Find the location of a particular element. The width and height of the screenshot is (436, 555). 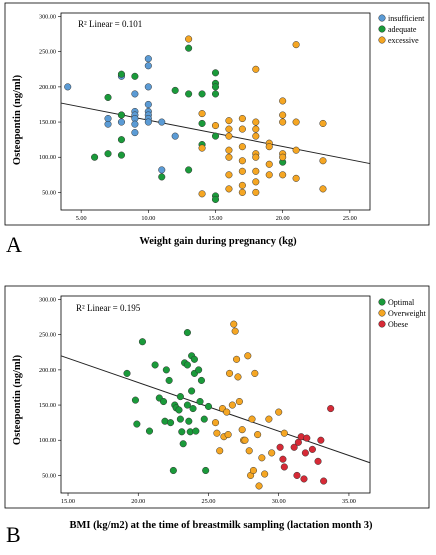

y-tick-label: 50.00 is located at coordinates (49, 192).